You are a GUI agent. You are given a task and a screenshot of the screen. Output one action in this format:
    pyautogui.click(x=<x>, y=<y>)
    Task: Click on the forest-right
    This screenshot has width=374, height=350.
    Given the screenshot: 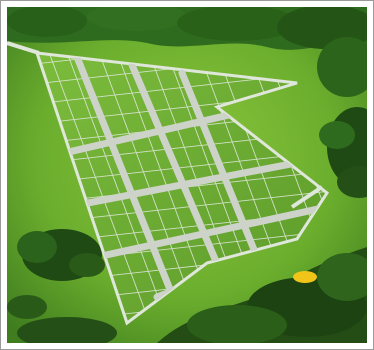 What is the action you would take?
    pyautogui.click(x=343, y=152)
    